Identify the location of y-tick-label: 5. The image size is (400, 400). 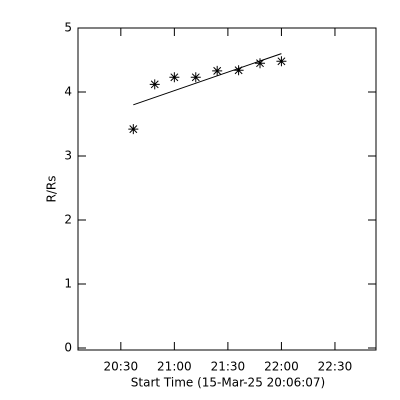
(68, 28).